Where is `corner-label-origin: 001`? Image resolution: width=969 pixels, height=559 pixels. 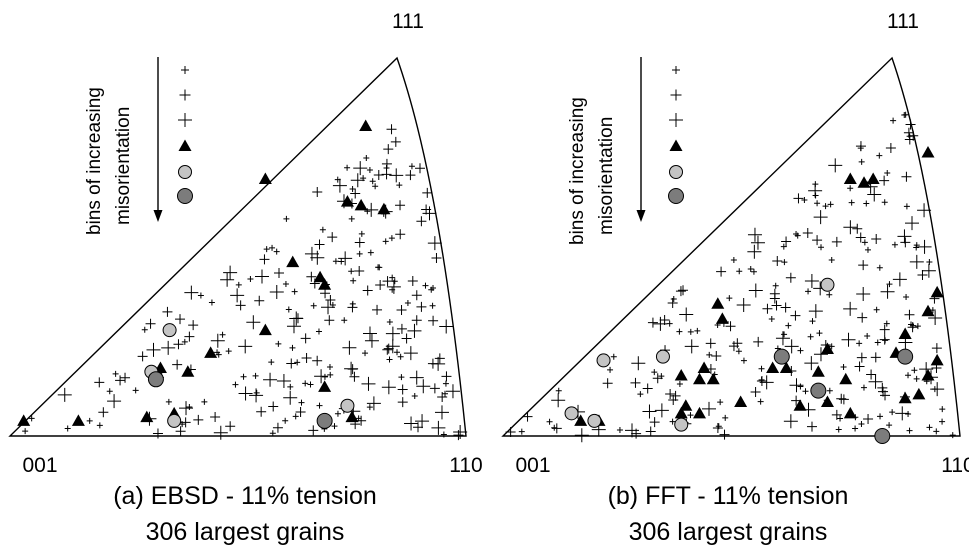
corner-label-origin: 001 is located at coordinates (532, 465).